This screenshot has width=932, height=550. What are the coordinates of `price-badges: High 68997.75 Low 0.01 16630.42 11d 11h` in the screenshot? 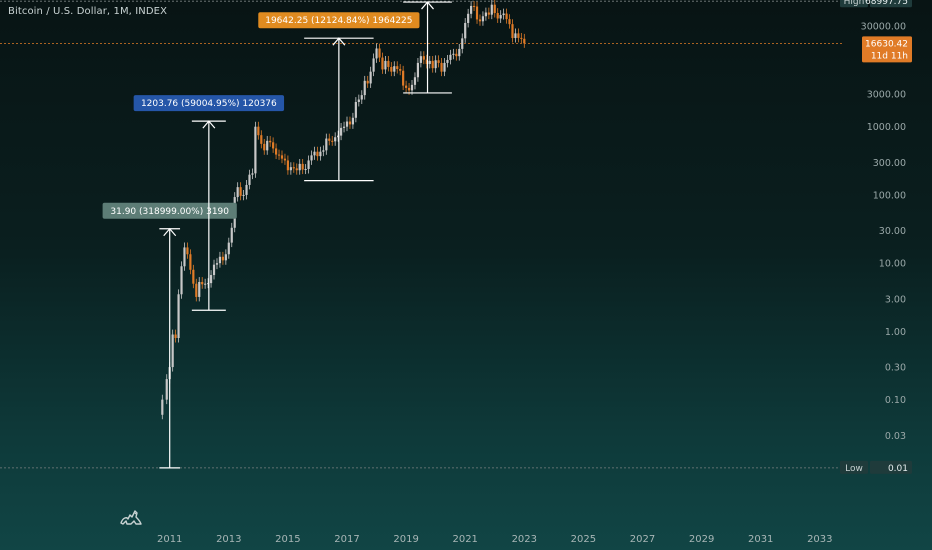 It's located at (876, 237).